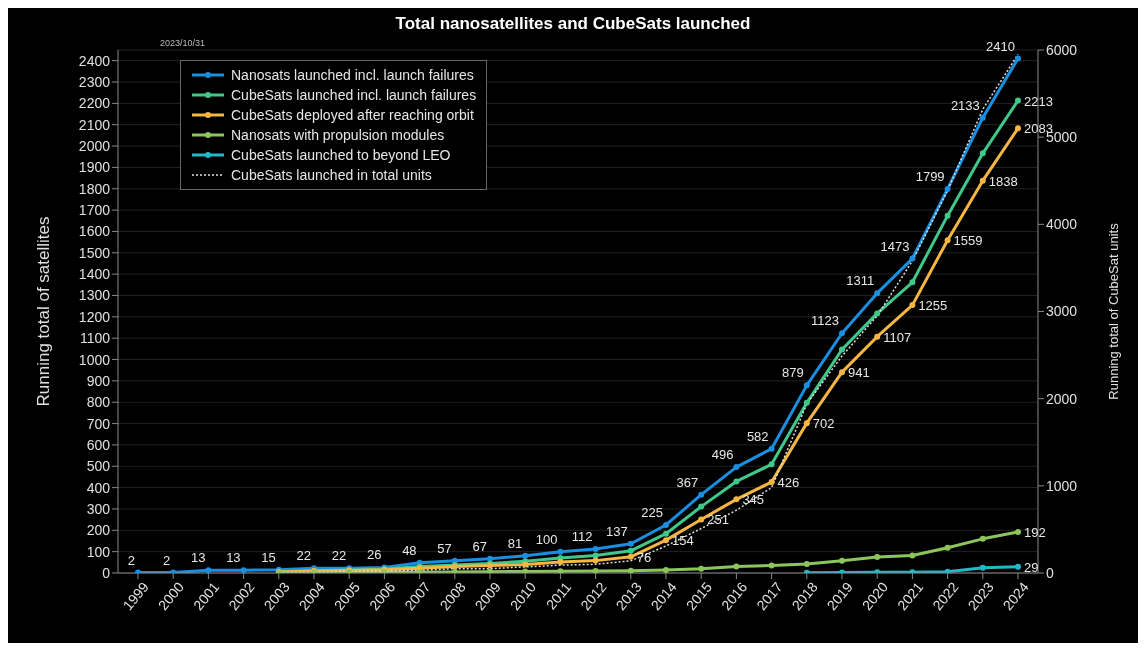  I want to click on data-label: 137, so click(617, 531).